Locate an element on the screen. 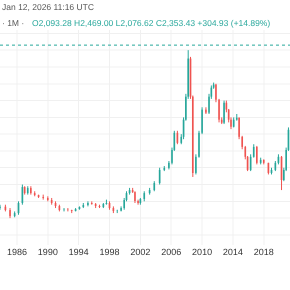 The width and height of the screenshot is (290, 290). text: Jan 12, 2026 11:16 UTC is located at coordinates (48, 7).